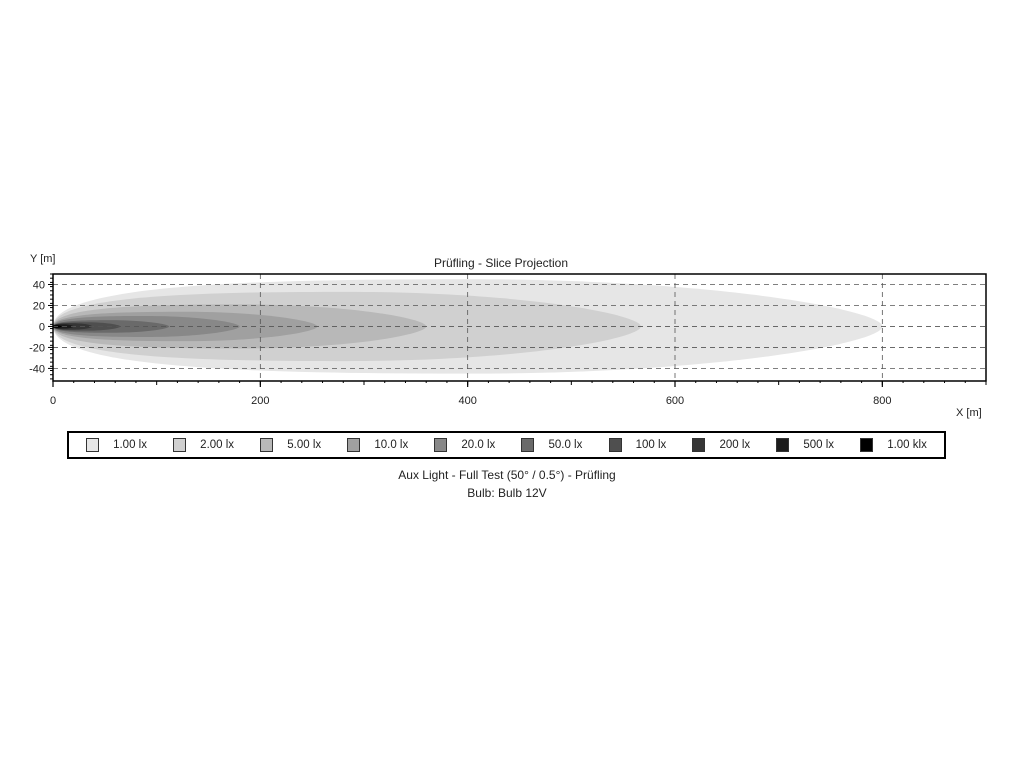 The height and width of the screenshot is (765, 1028). I want to click on legend-item: 1.00 klx, so click(893, 445).